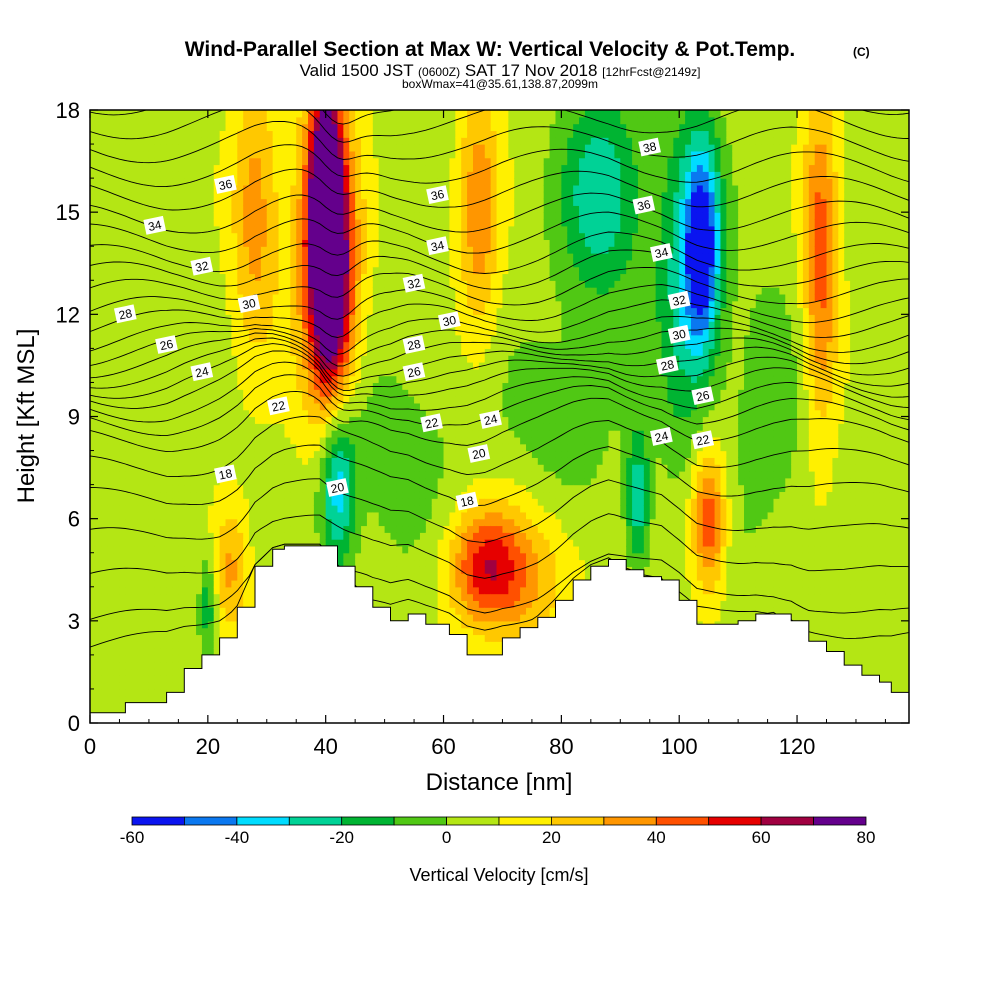 This screenshot has width=1000, height=1000. What do you see at coordinates (761, 837) in the screenshot?
I see `colorbar-tick-label: 60` at bounding box center [761, 837].